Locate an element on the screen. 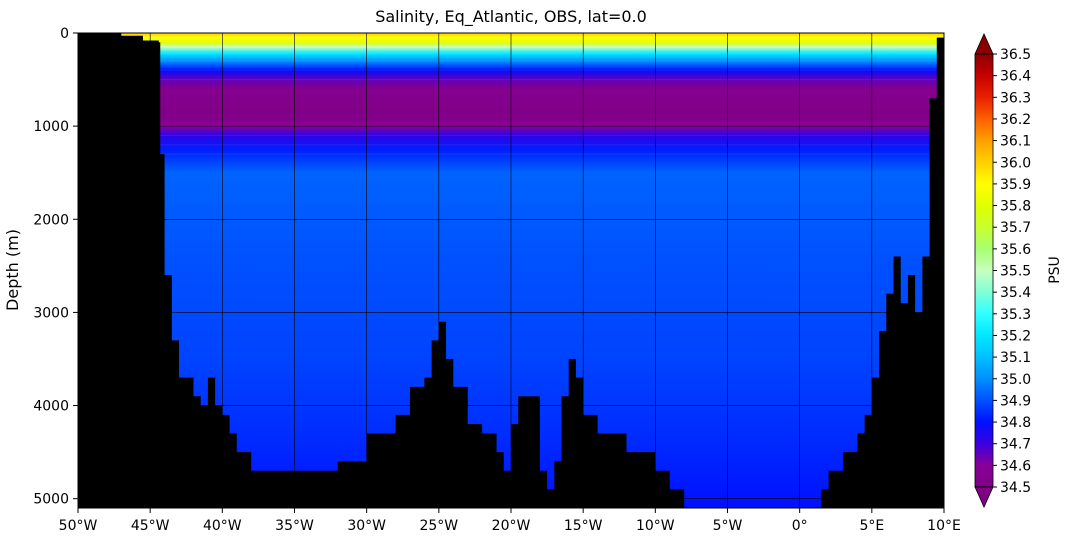 The width and height of the screenshot is (1080, 540). y-axis-label: Depth (m) is located at coordinates (12, 270).